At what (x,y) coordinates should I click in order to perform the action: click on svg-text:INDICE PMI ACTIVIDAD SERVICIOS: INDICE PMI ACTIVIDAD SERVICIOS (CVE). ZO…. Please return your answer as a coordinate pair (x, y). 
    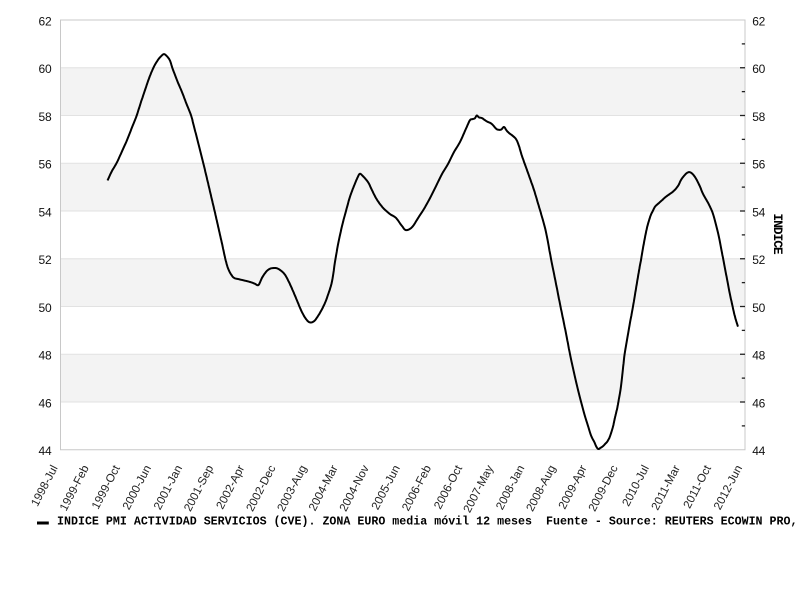
    Looking at the image, I should click on (427, 522).